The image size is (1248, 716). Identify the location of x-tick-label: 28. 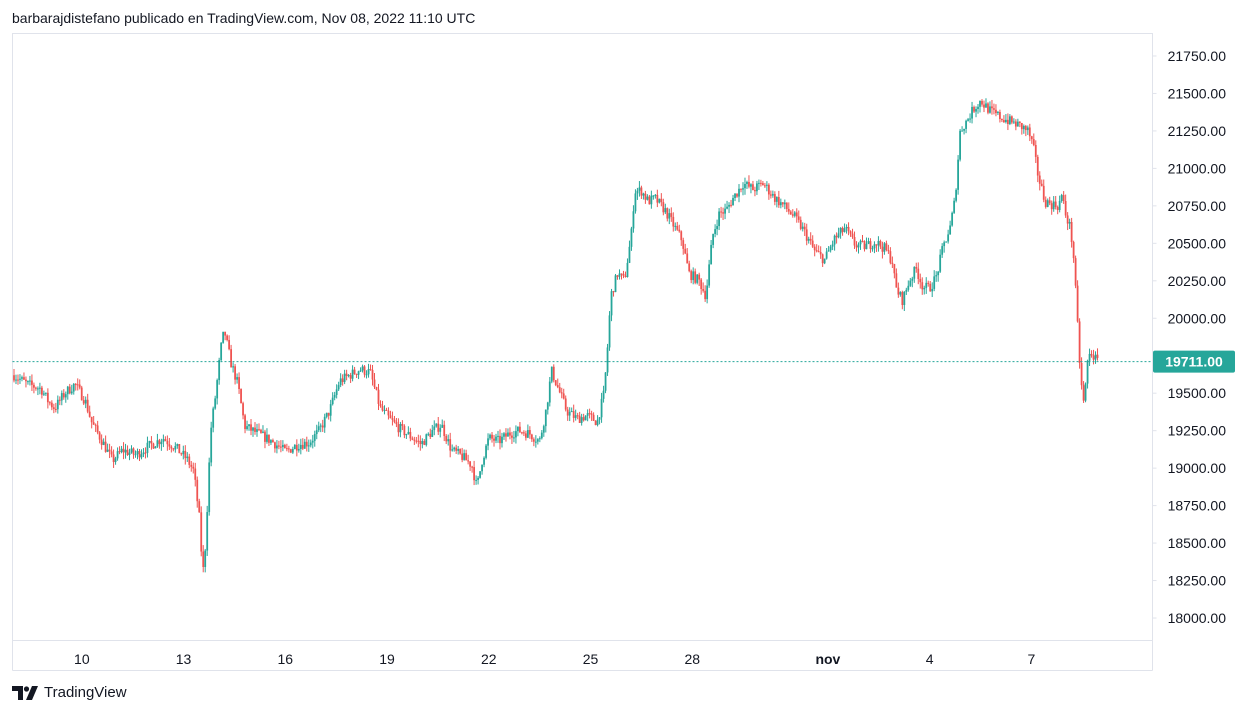
(692, 659).